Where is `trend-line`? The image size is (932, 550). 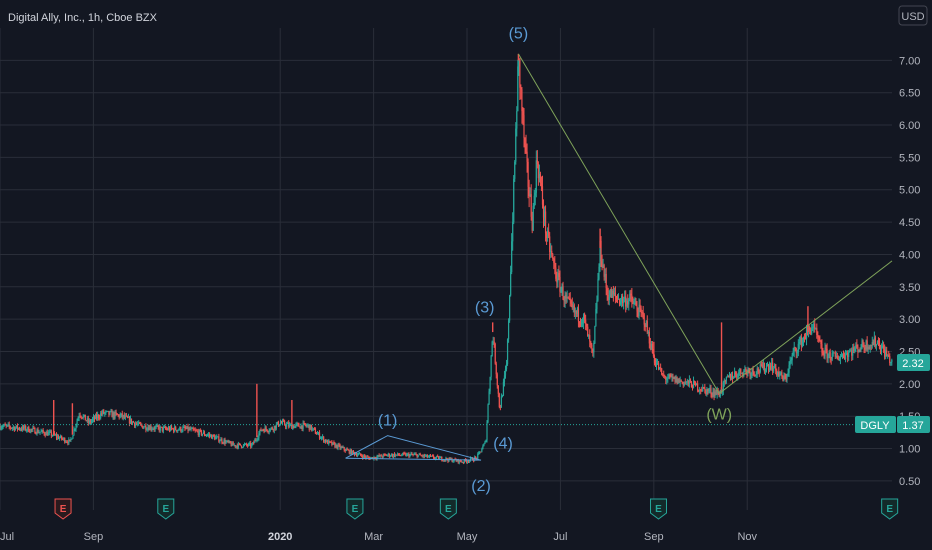
trend-line is located at coordinates (805, 327).